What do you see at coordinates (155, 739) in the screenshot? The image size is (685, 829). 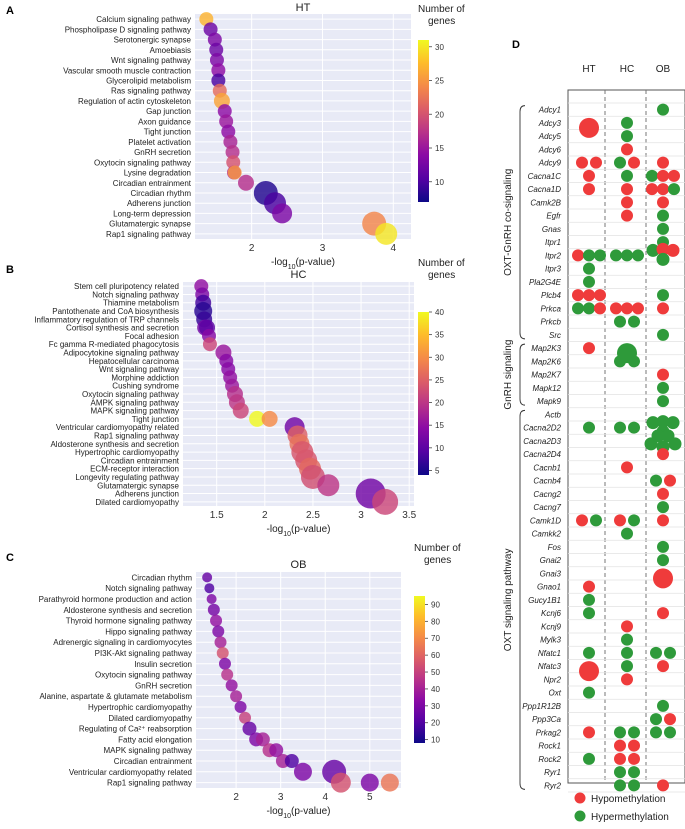 I see `c-y-tick-label: Fatty acid elongation` at bounding box center [155, 739].